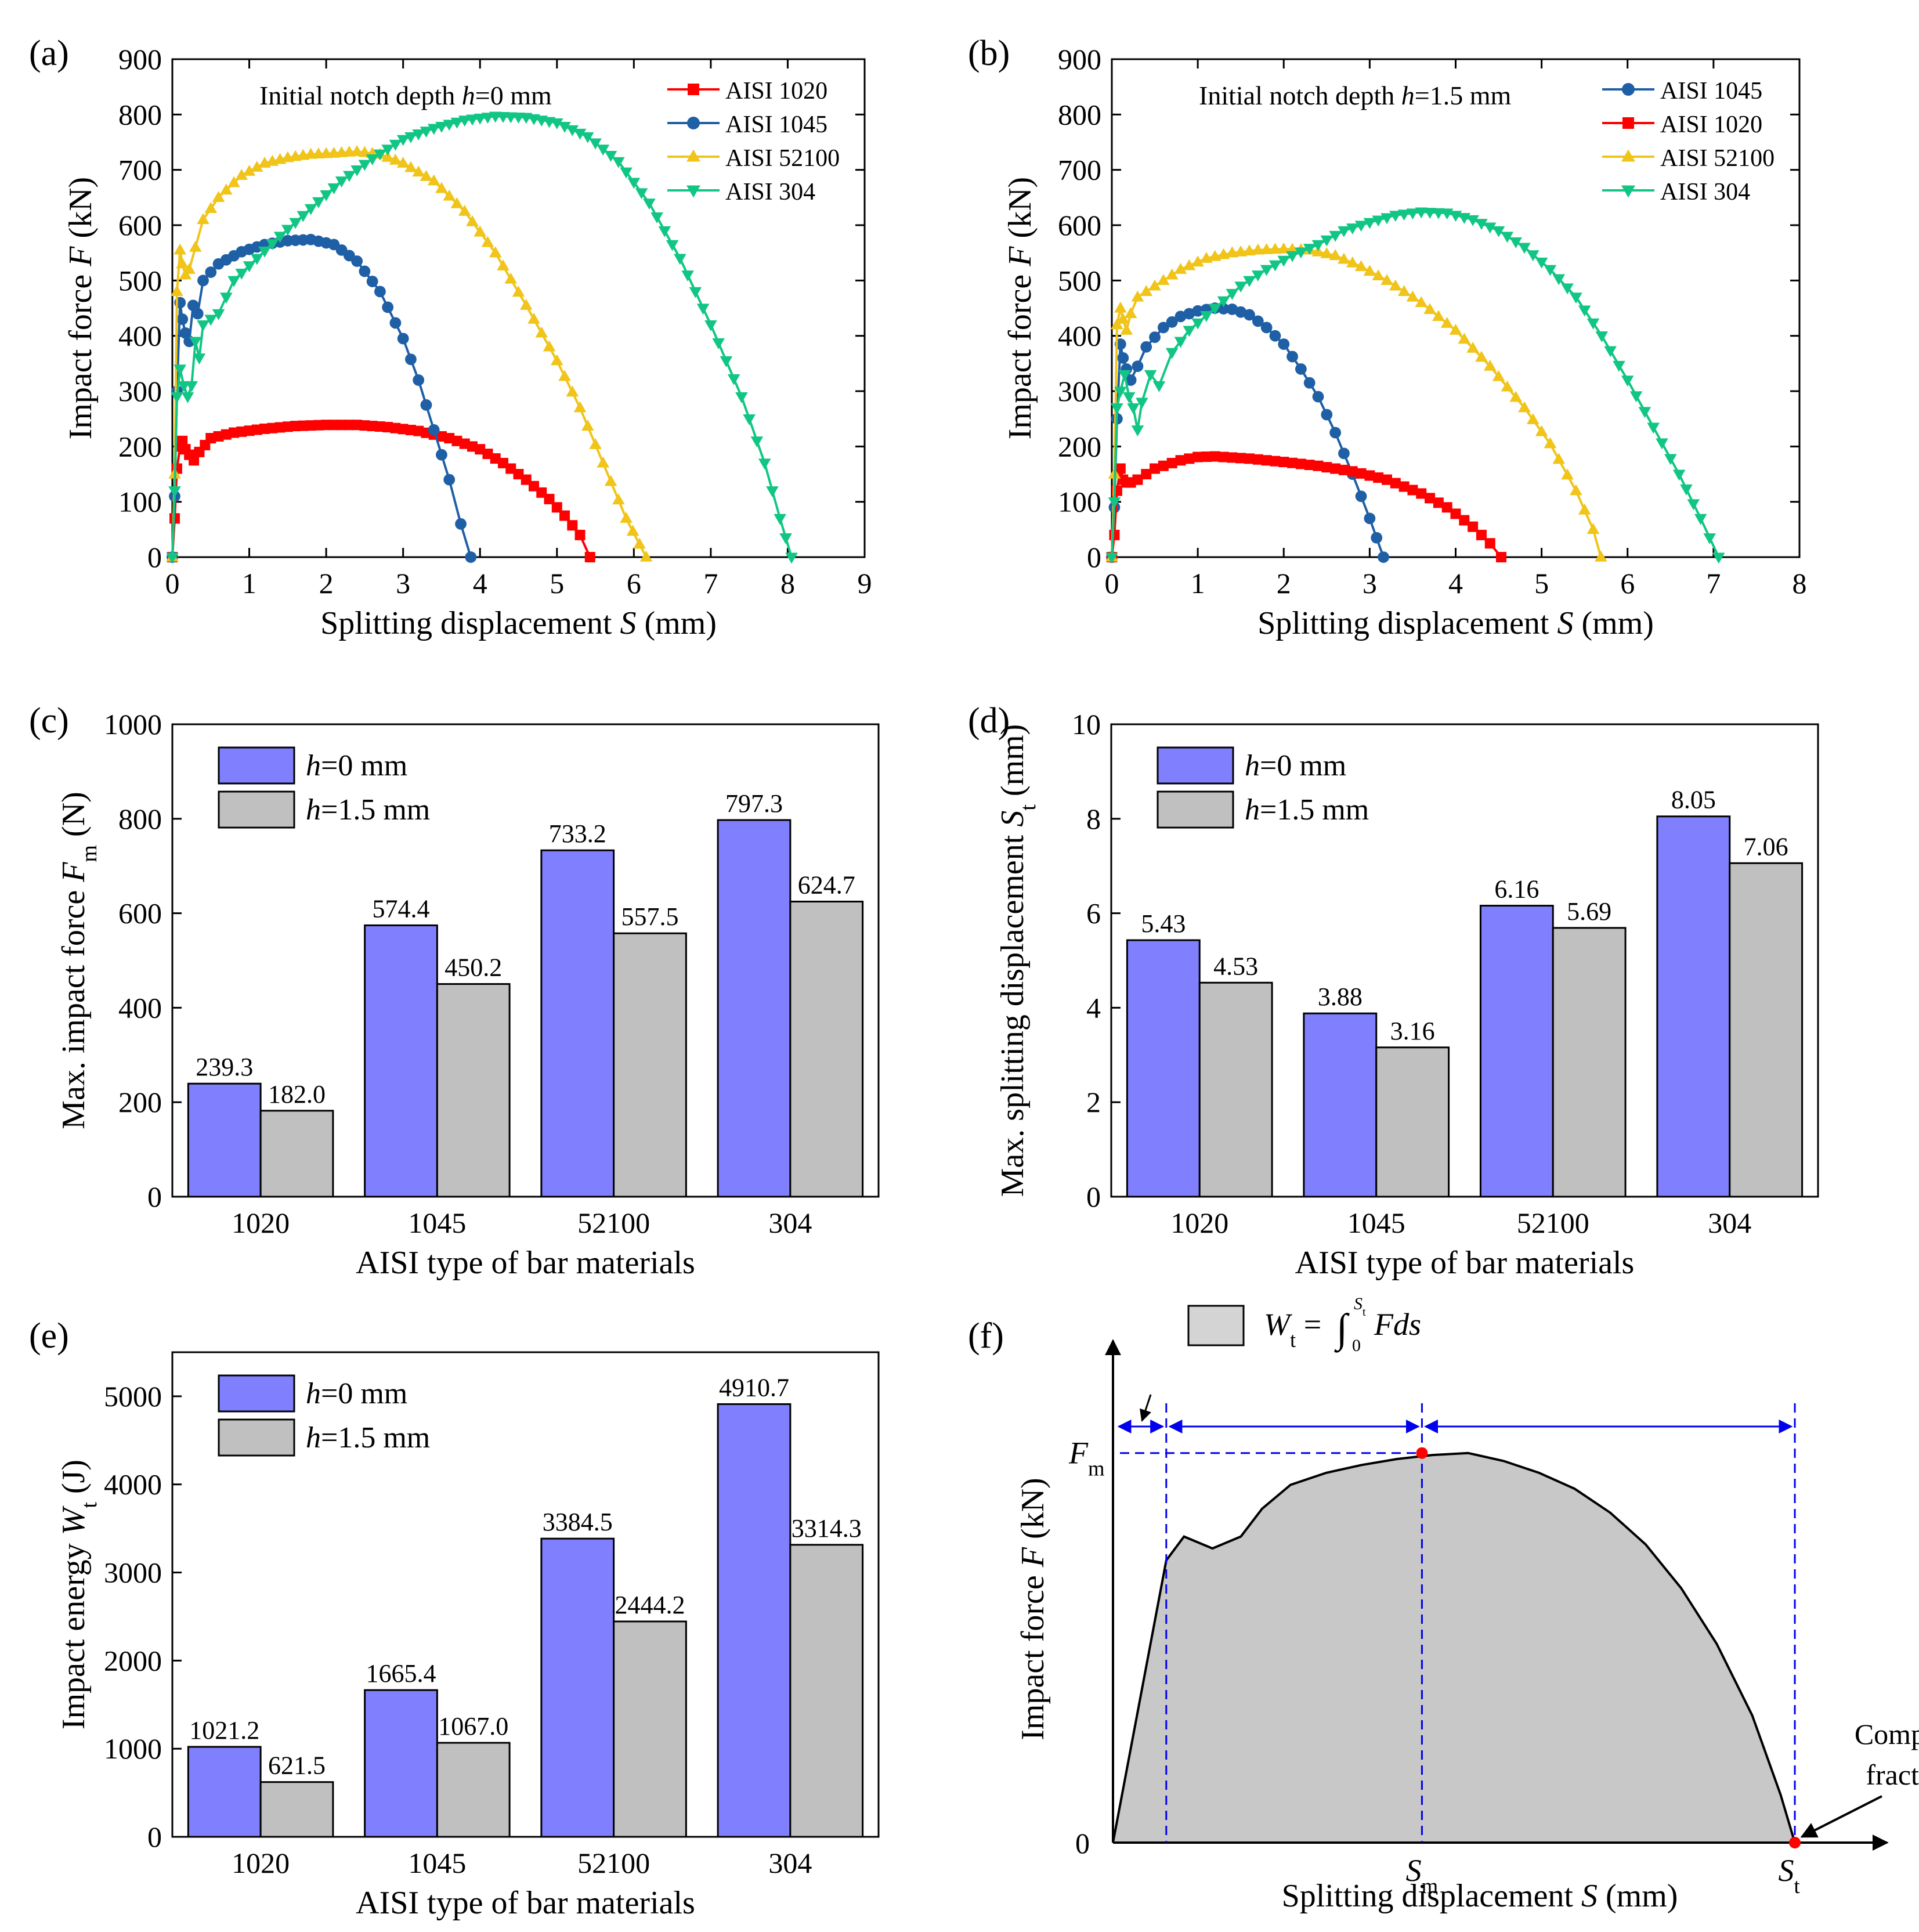  Describe the element at coordinates (649, 916) in the screenshot. I see `bar-value-label: 557.5` at that location.